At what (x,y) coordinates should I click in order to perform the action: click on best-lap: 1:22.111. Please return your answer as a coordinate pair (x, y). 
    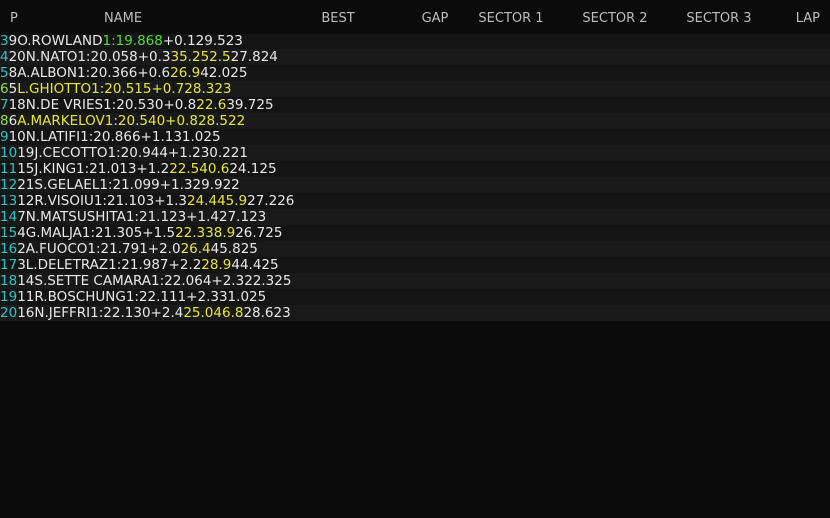
    Looking at the image, I should click on (156, 297).